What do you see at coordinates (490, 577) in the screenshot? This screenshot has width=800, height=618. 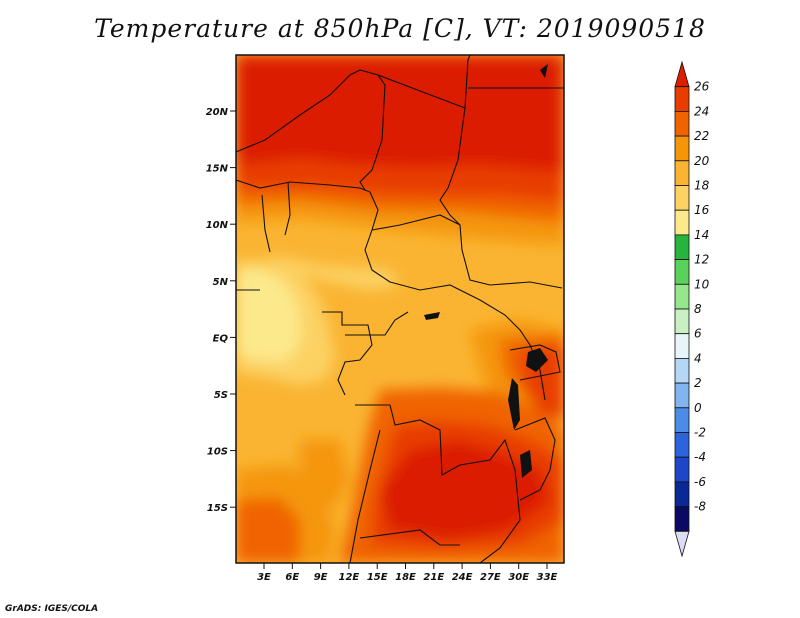 I see `lon-tick-label: 27E` at bounding box center [490, 577].